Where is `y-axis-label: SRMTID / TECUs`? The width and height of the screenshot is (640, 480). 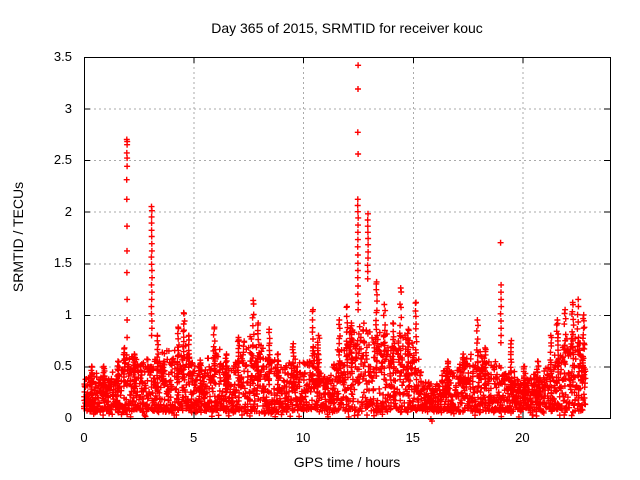 y-axis-label: SRMTID / TECUs is located at coordinates (18, 237).